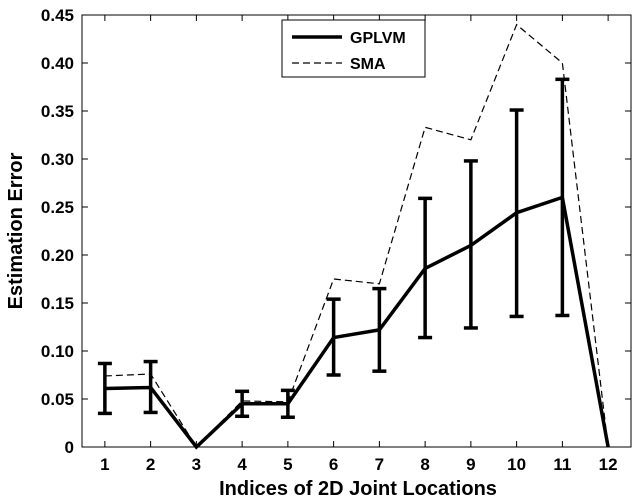 This screenshot has width=635, height=501. What do you see at coordinates (57, 351) in the screenshot?
I see `y-tick-label: 0.10` at bounding box center [57, 351].